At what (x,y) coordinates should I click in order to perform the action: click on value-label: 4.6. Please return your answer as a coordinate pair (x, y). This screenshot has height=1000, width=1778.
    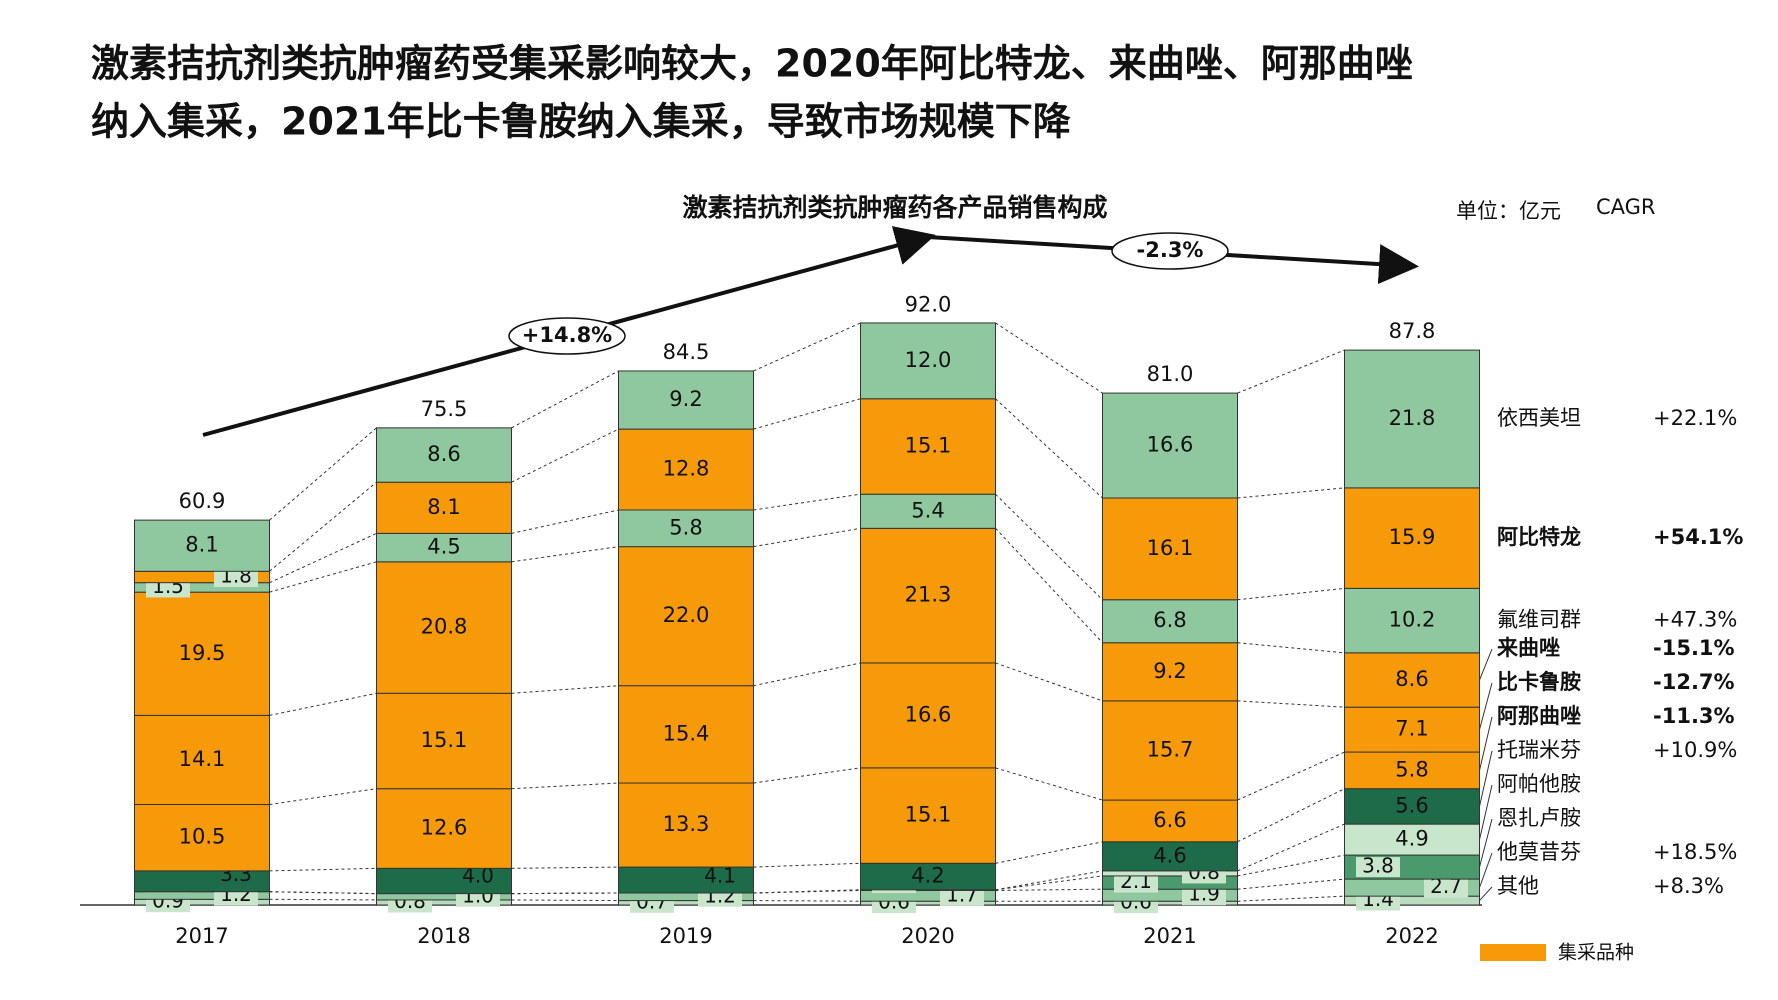
    Looking at the image, I should click on (1169, 855).